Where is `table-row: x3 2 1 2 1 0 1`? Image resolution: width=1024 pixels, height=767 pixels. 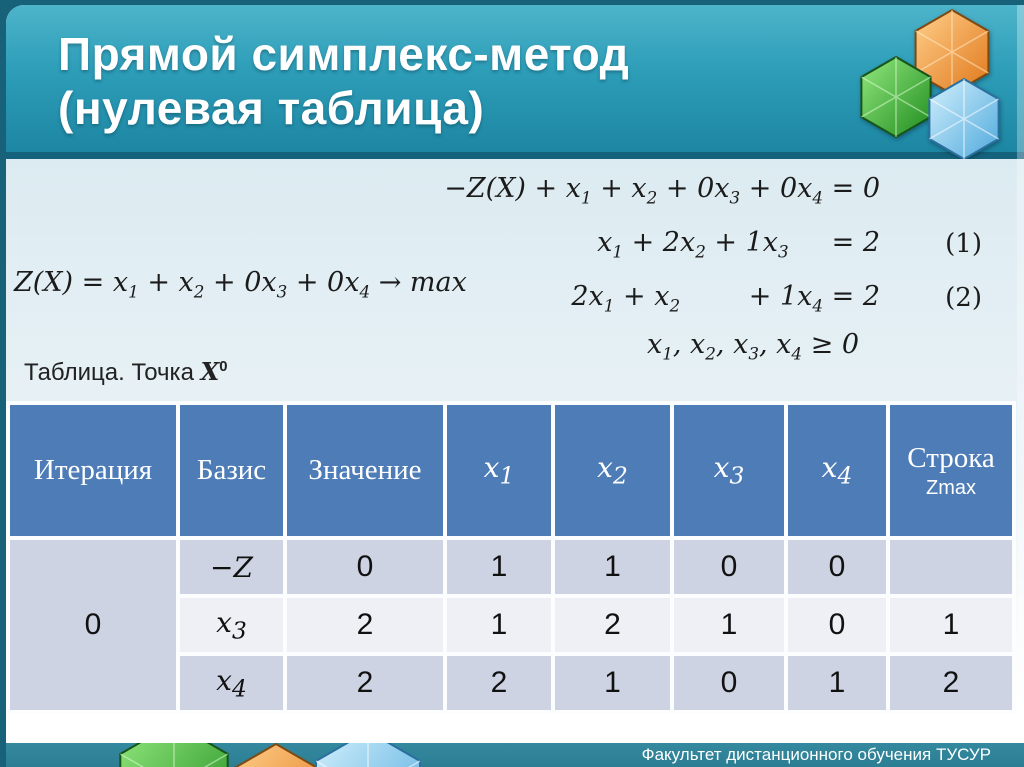 table-row: x3 2 1 2 1 0 1 is located at coordinates (511, 625).